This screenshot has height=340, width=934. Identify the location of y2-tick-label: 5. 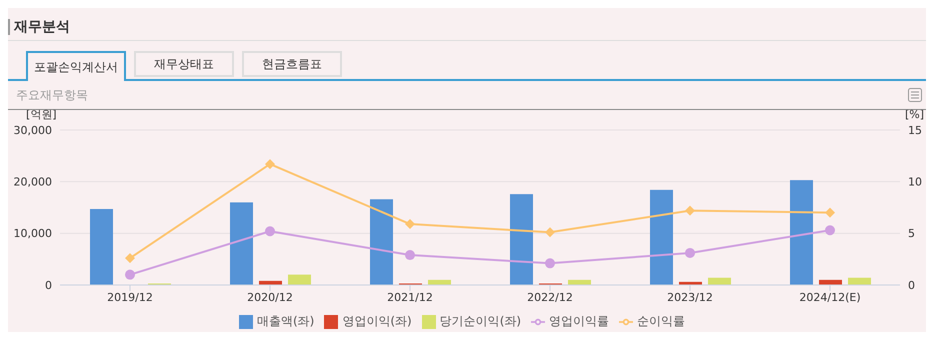
(911, 233).